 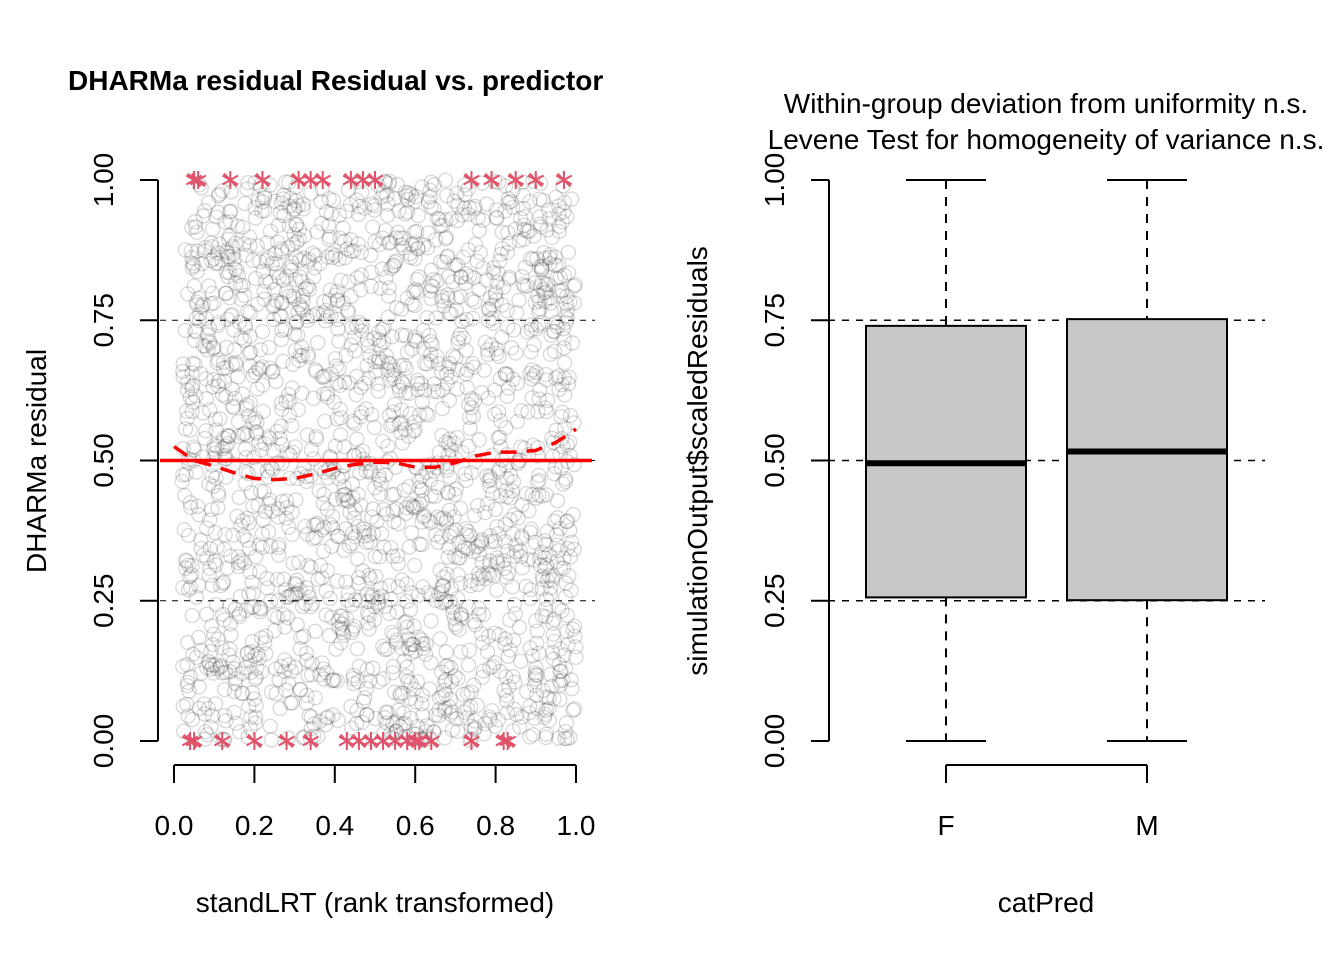 What do you see at coordinates (36, 461) in the screenshot?
I see `left-y-axis-title: DHARMa residual` at bounding box center [36, 461].